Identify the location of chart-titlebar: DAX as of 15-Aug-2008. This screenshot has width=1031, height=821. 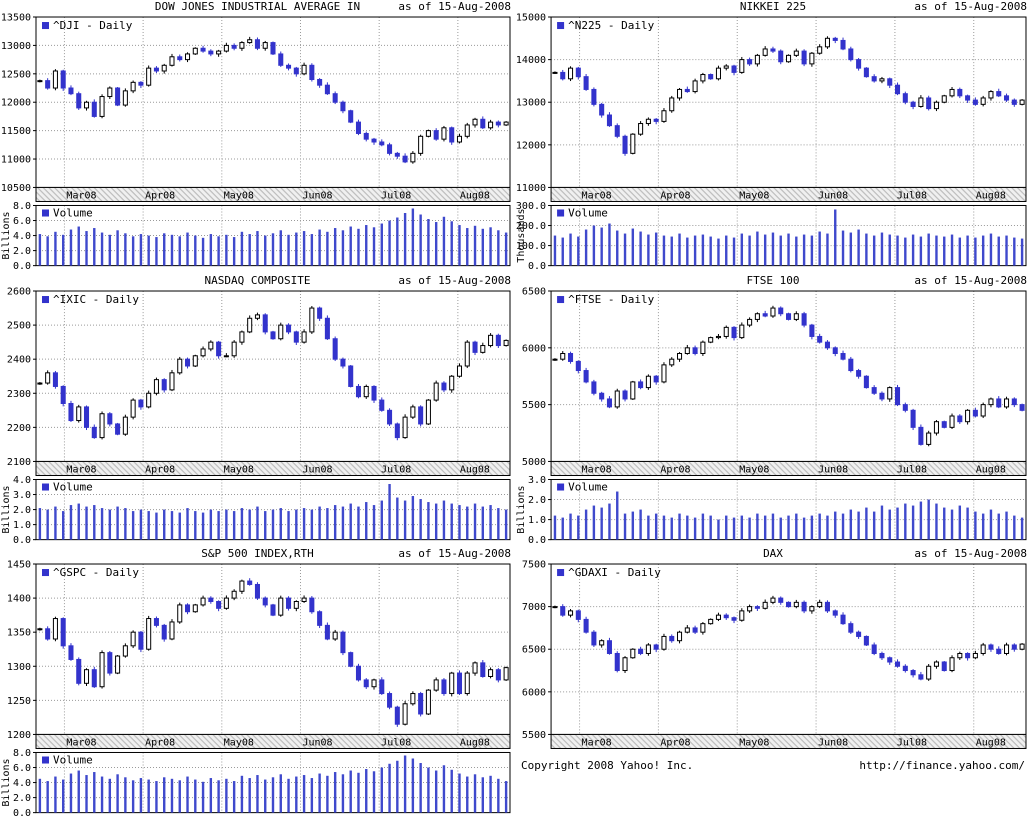
(773, 554).